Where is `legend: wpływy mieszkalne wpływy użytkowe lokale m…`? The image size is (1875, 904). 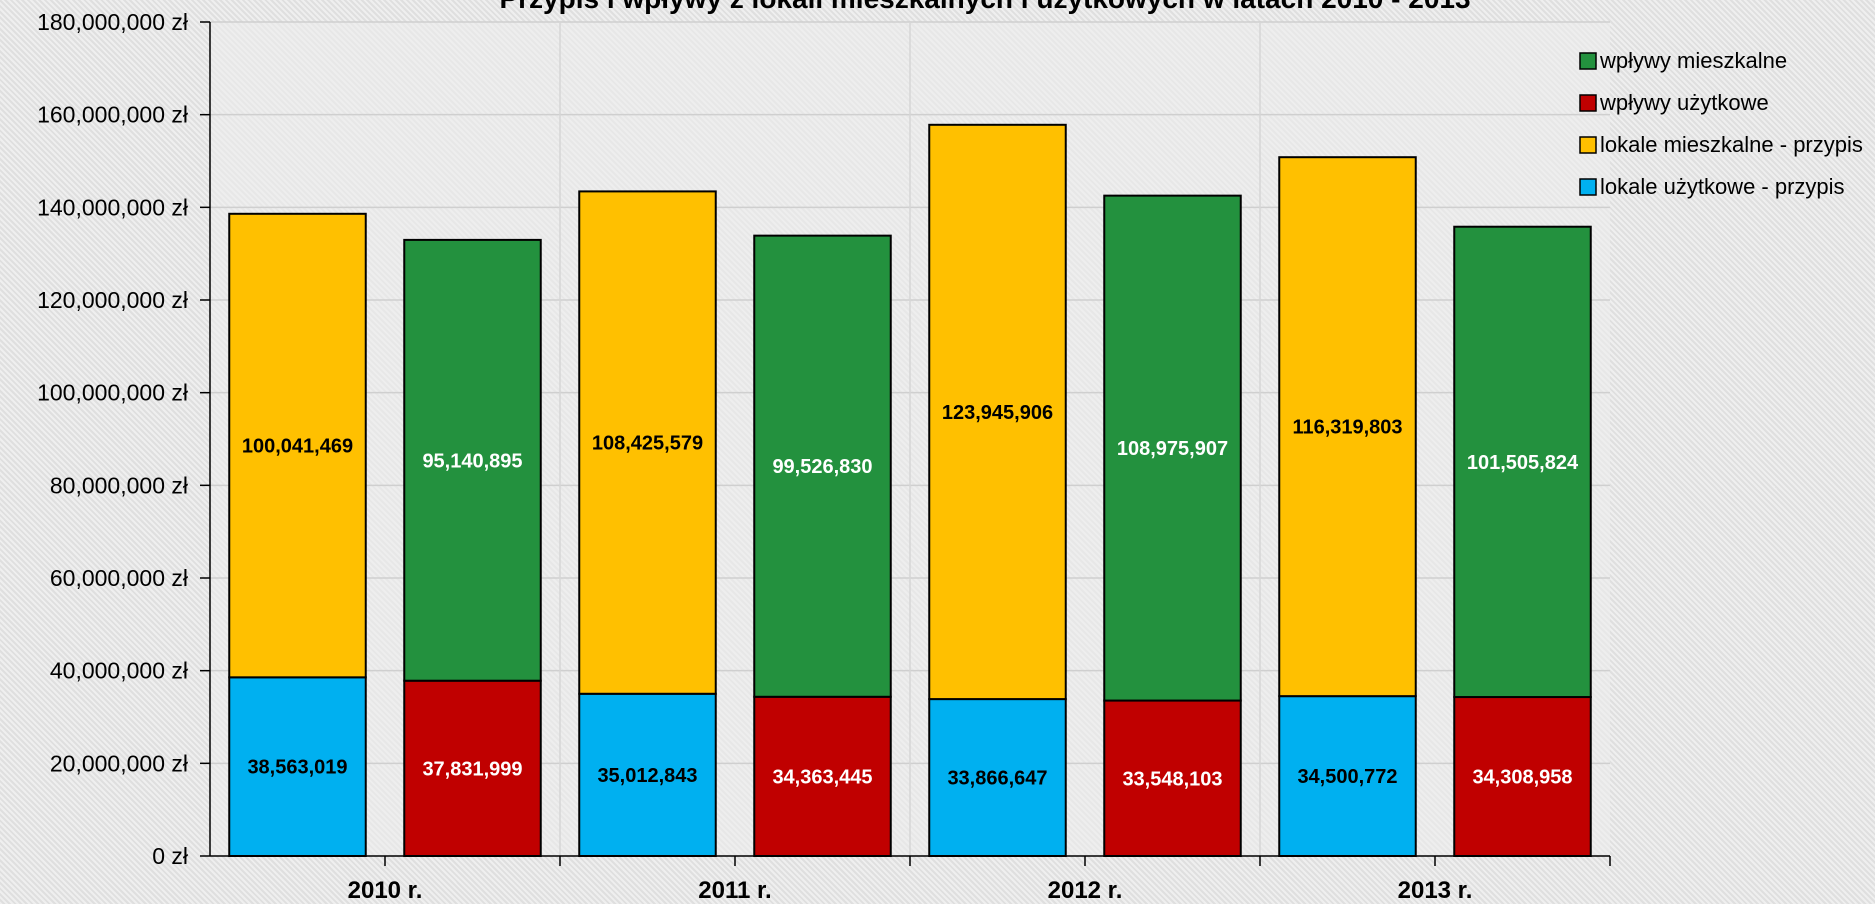
legend: wpływy mieszkalne wpływy użytkowe lokale m… is located at coordinates (1721, 123).